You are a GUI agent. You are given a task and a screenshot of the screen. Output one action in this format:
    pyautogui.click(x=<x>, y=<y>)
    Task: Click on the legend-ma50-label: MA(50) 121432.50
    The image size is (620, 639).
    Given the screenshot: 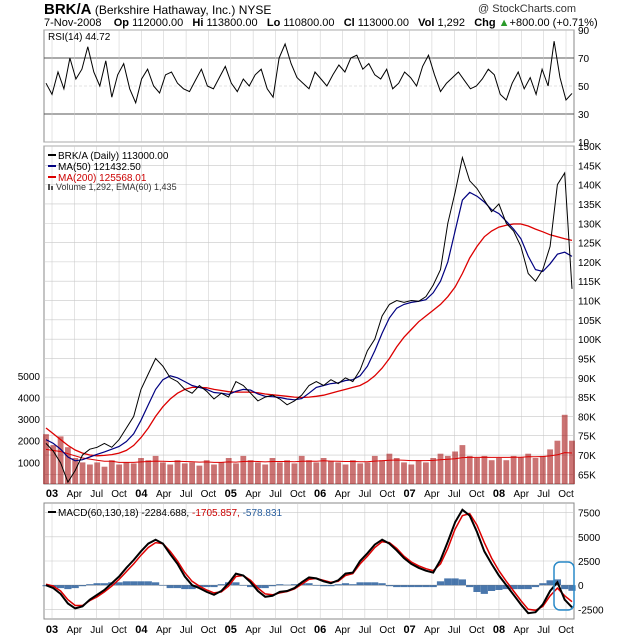 What is the action you would take?
    pyautogui.click(x=99, y=167)
    